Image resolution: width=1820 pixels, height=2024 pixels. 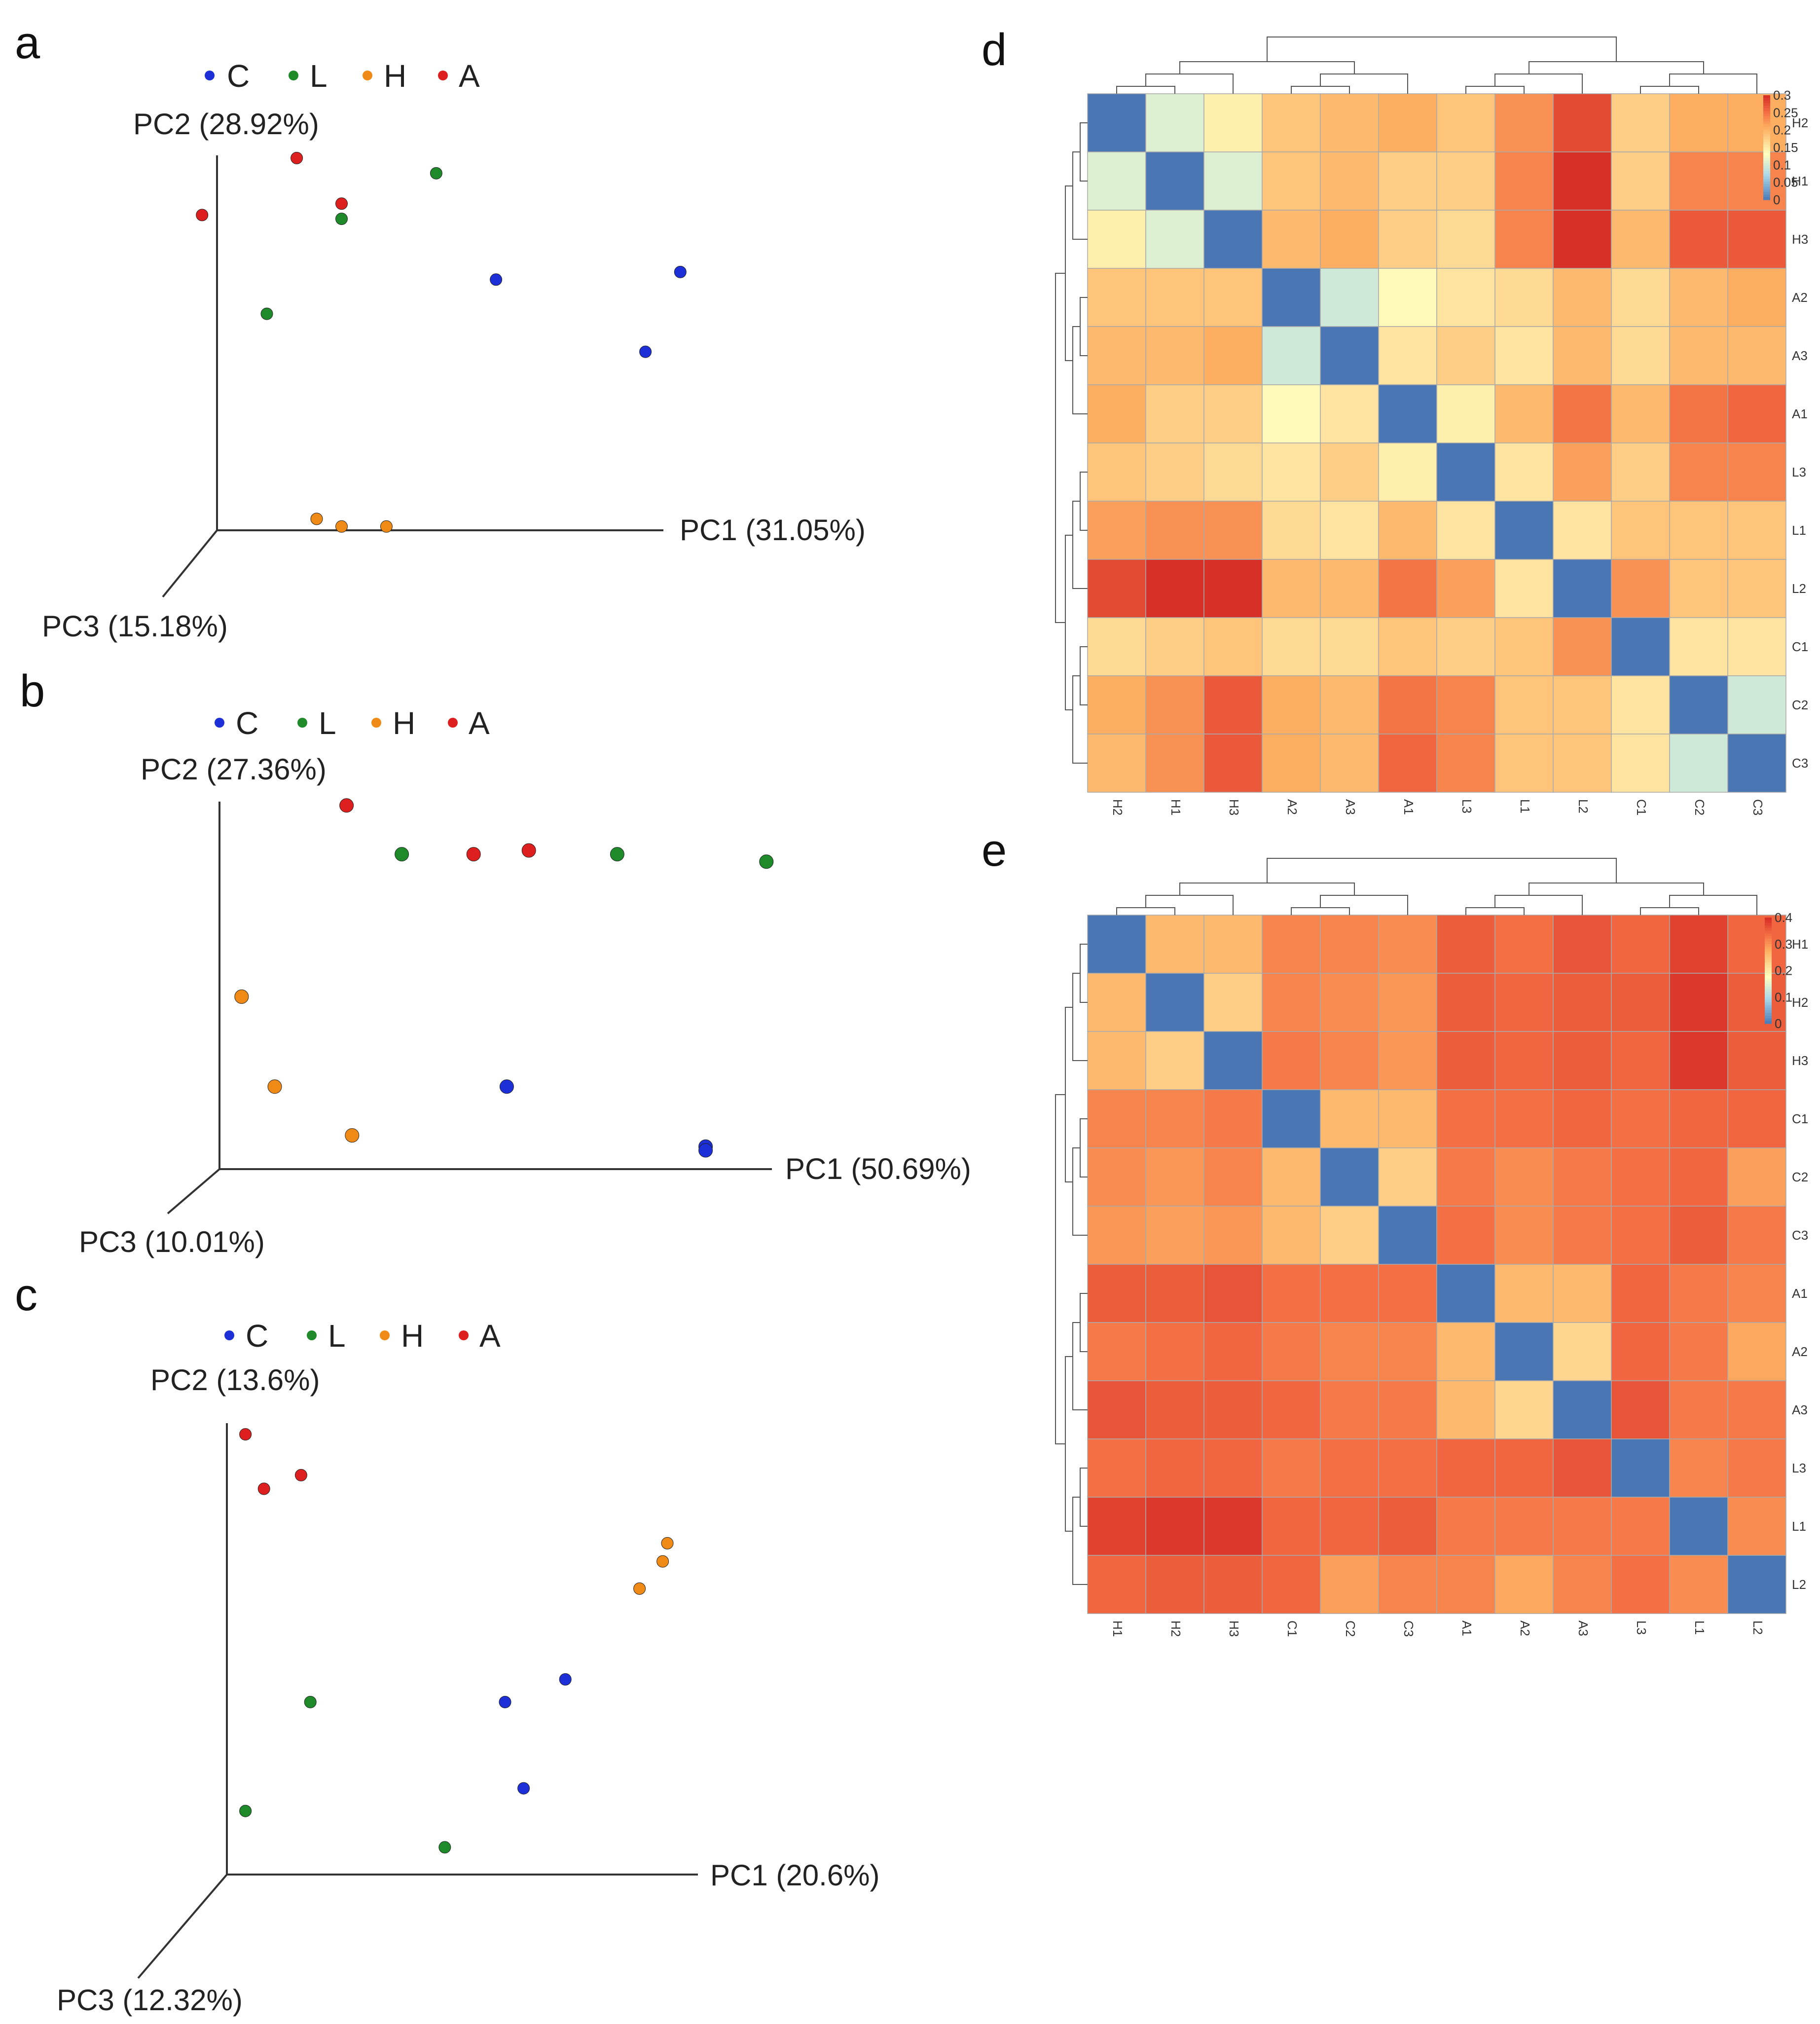 I want to click on panel-label-a: a, so click(x=27, y=43).